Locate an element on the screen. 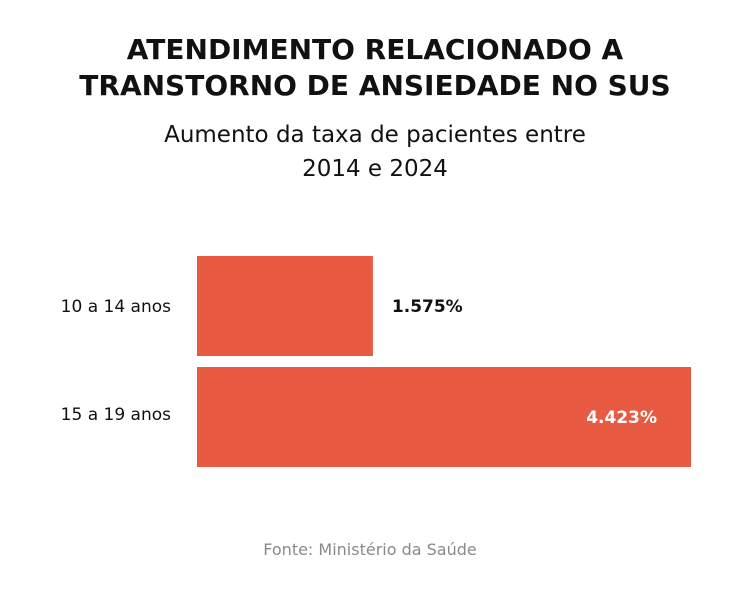  chart-title-line-1: ATENDIMENTO RELACIONADO A is located at coordinates (375, 49).